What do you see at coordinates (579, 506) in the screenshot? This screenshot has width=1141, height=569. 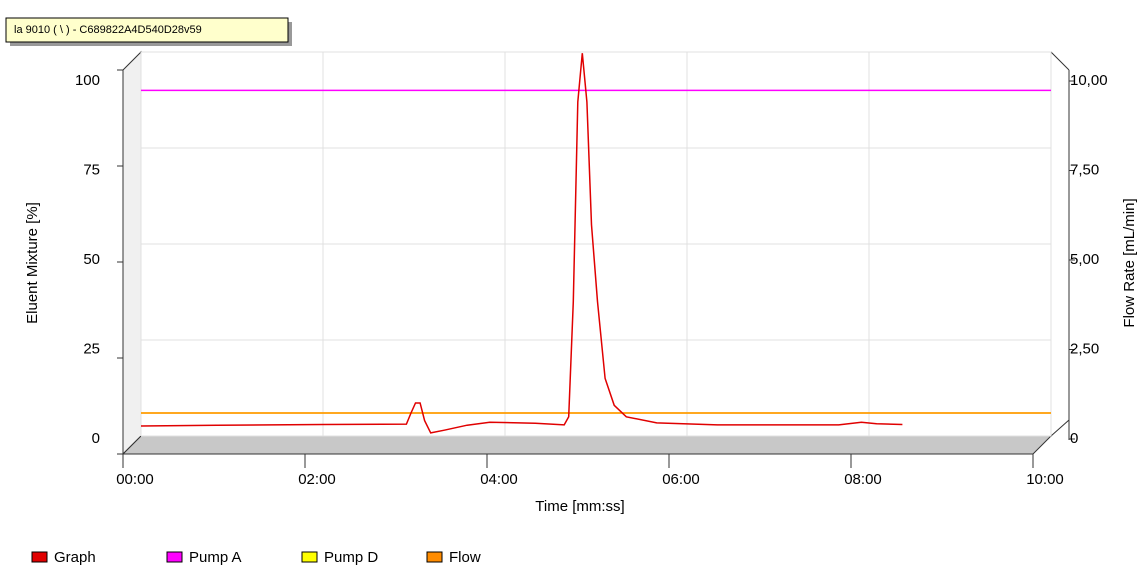 I see `x-axis-label: Time [mm:ss]` at bounding box center [579, 506].